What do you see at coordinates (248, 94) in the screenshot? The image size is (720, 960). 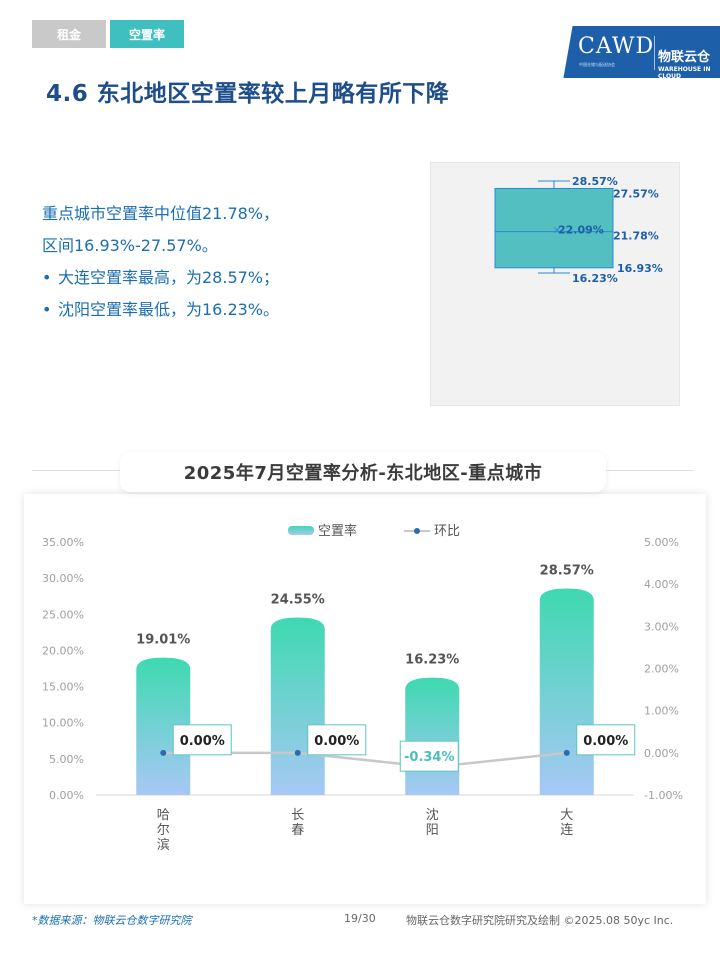 I see `page-title: 4.6 东北地区空置率较上月略有所下降` at bounding box center [248, 94].